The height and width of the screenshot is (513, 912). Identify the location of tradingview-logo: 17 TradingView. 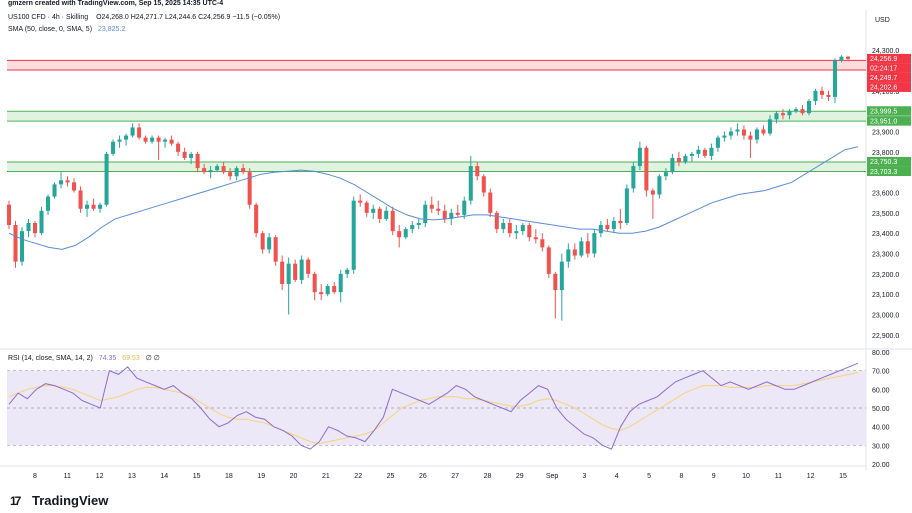
(59, 500).